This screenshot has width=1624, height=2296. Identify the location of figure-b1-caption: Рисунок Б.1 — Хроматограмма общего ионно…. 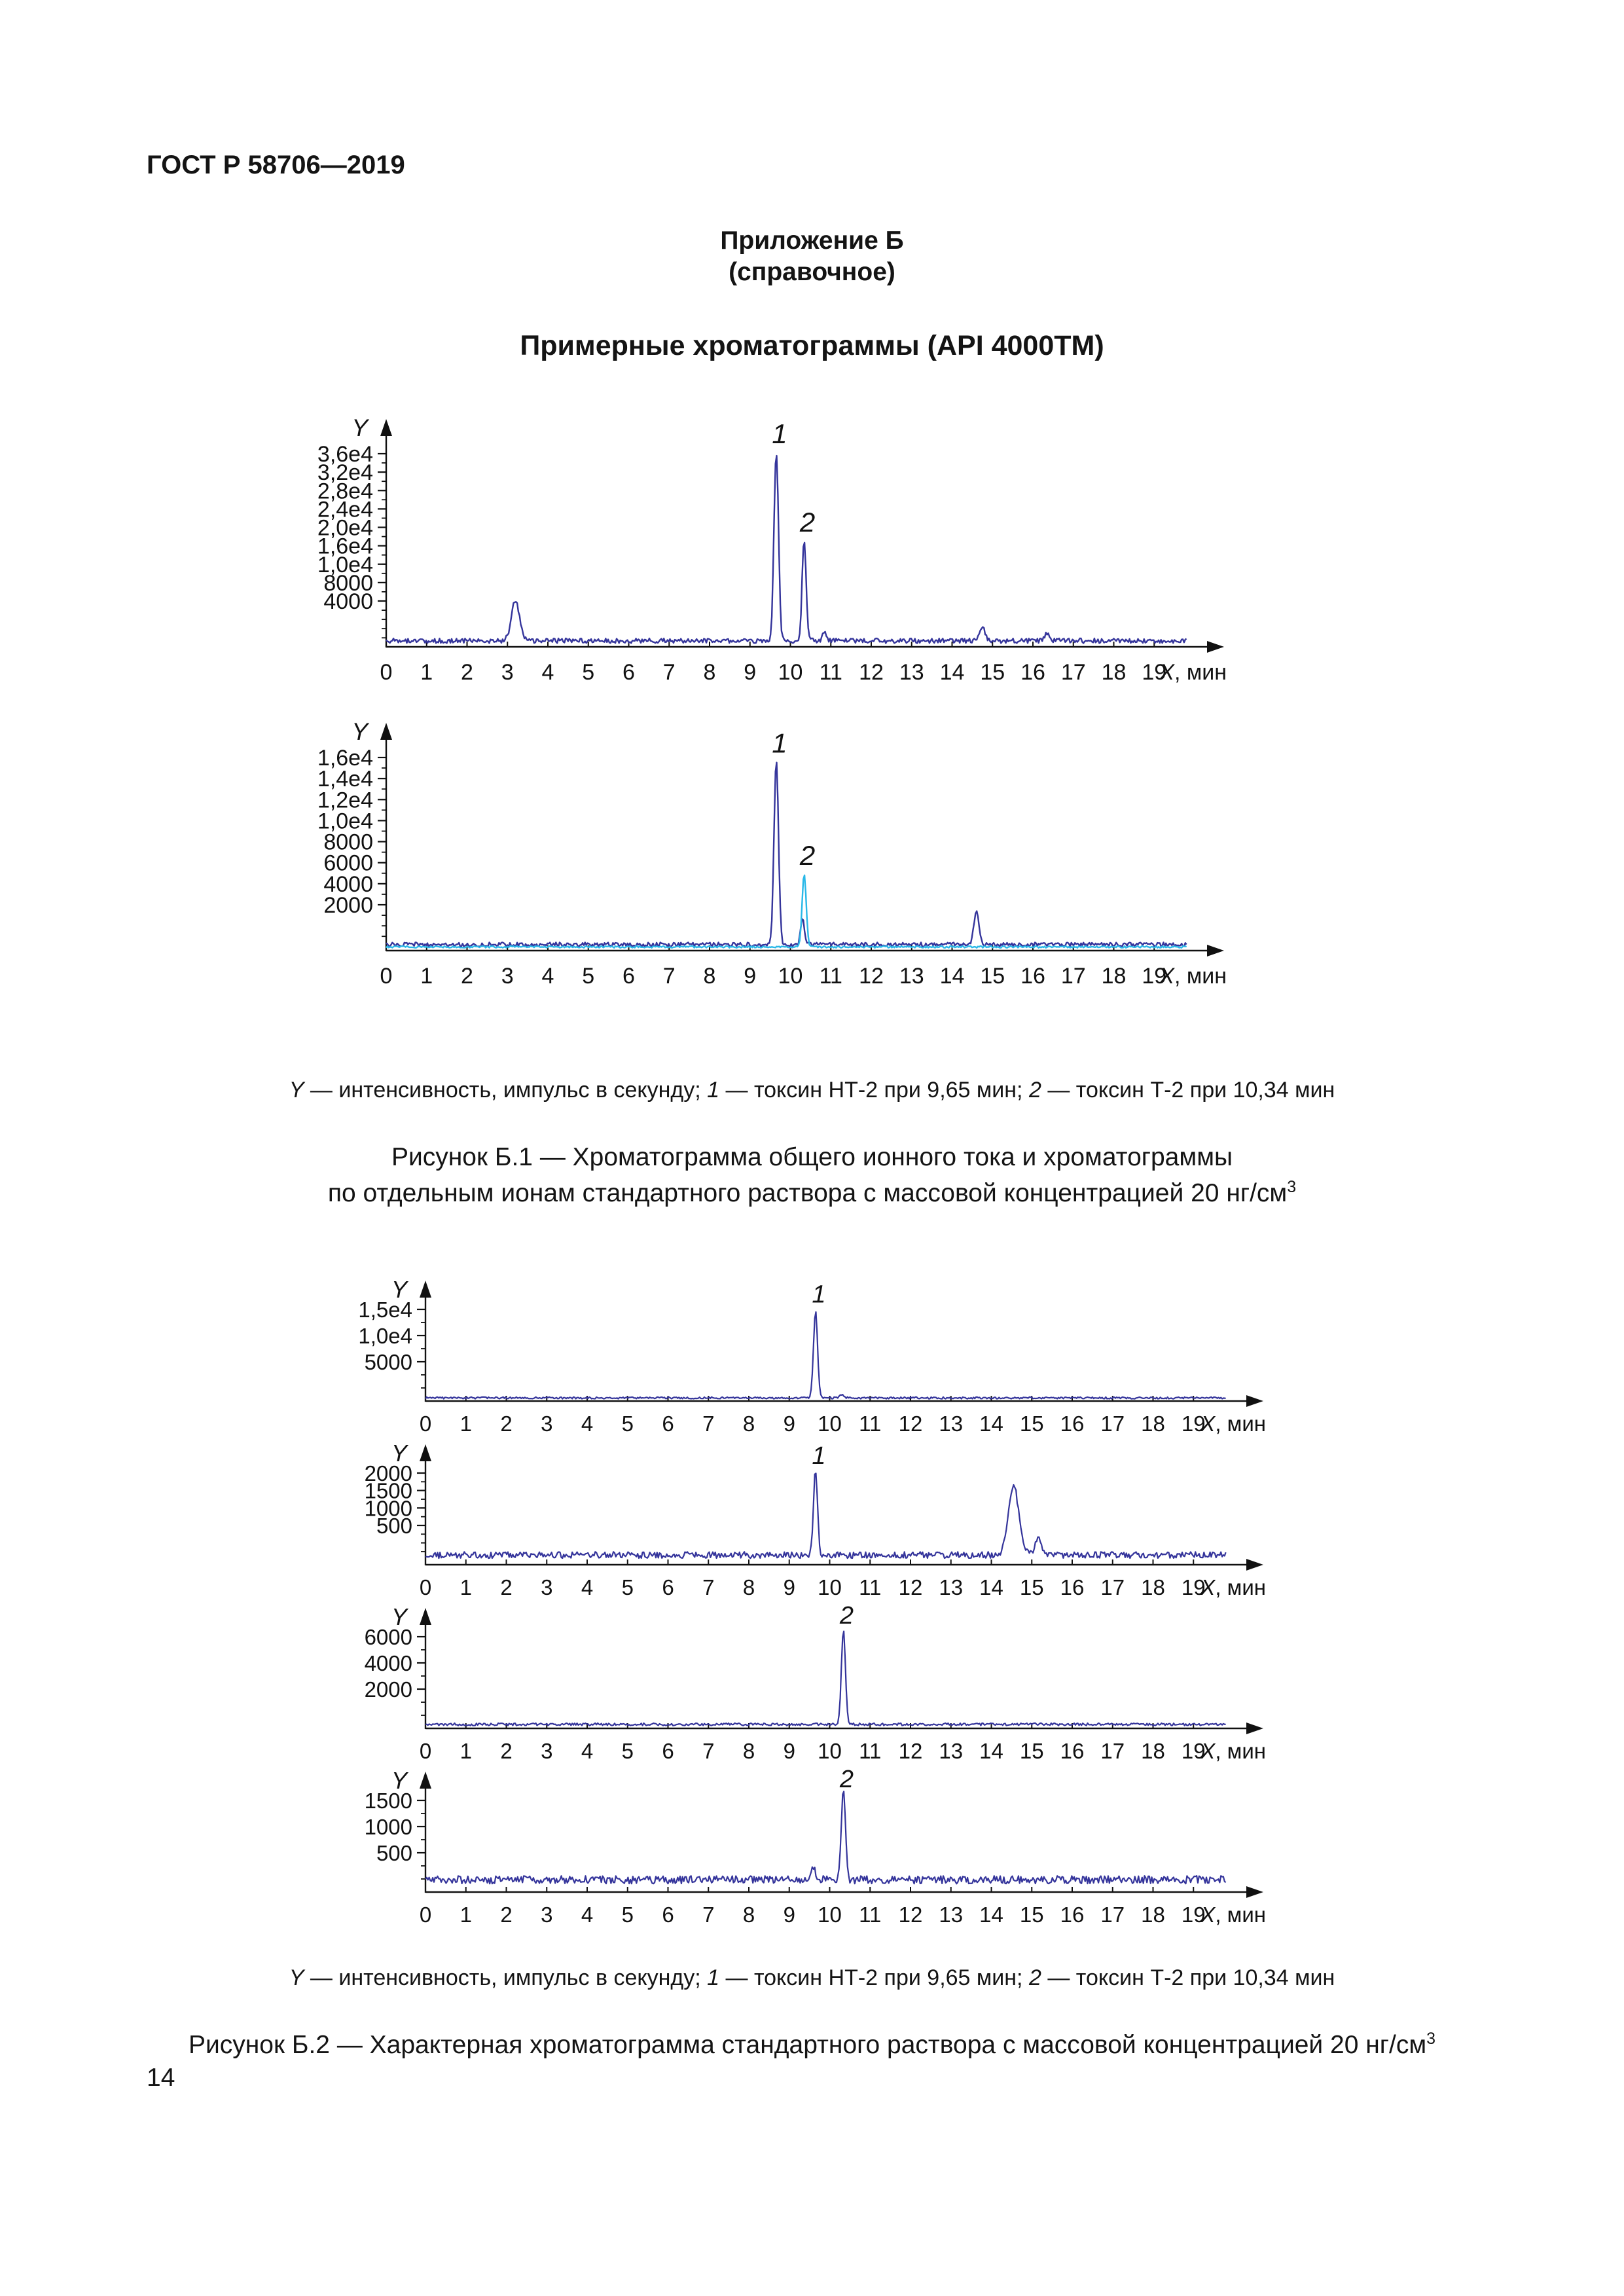
(812, 1175).